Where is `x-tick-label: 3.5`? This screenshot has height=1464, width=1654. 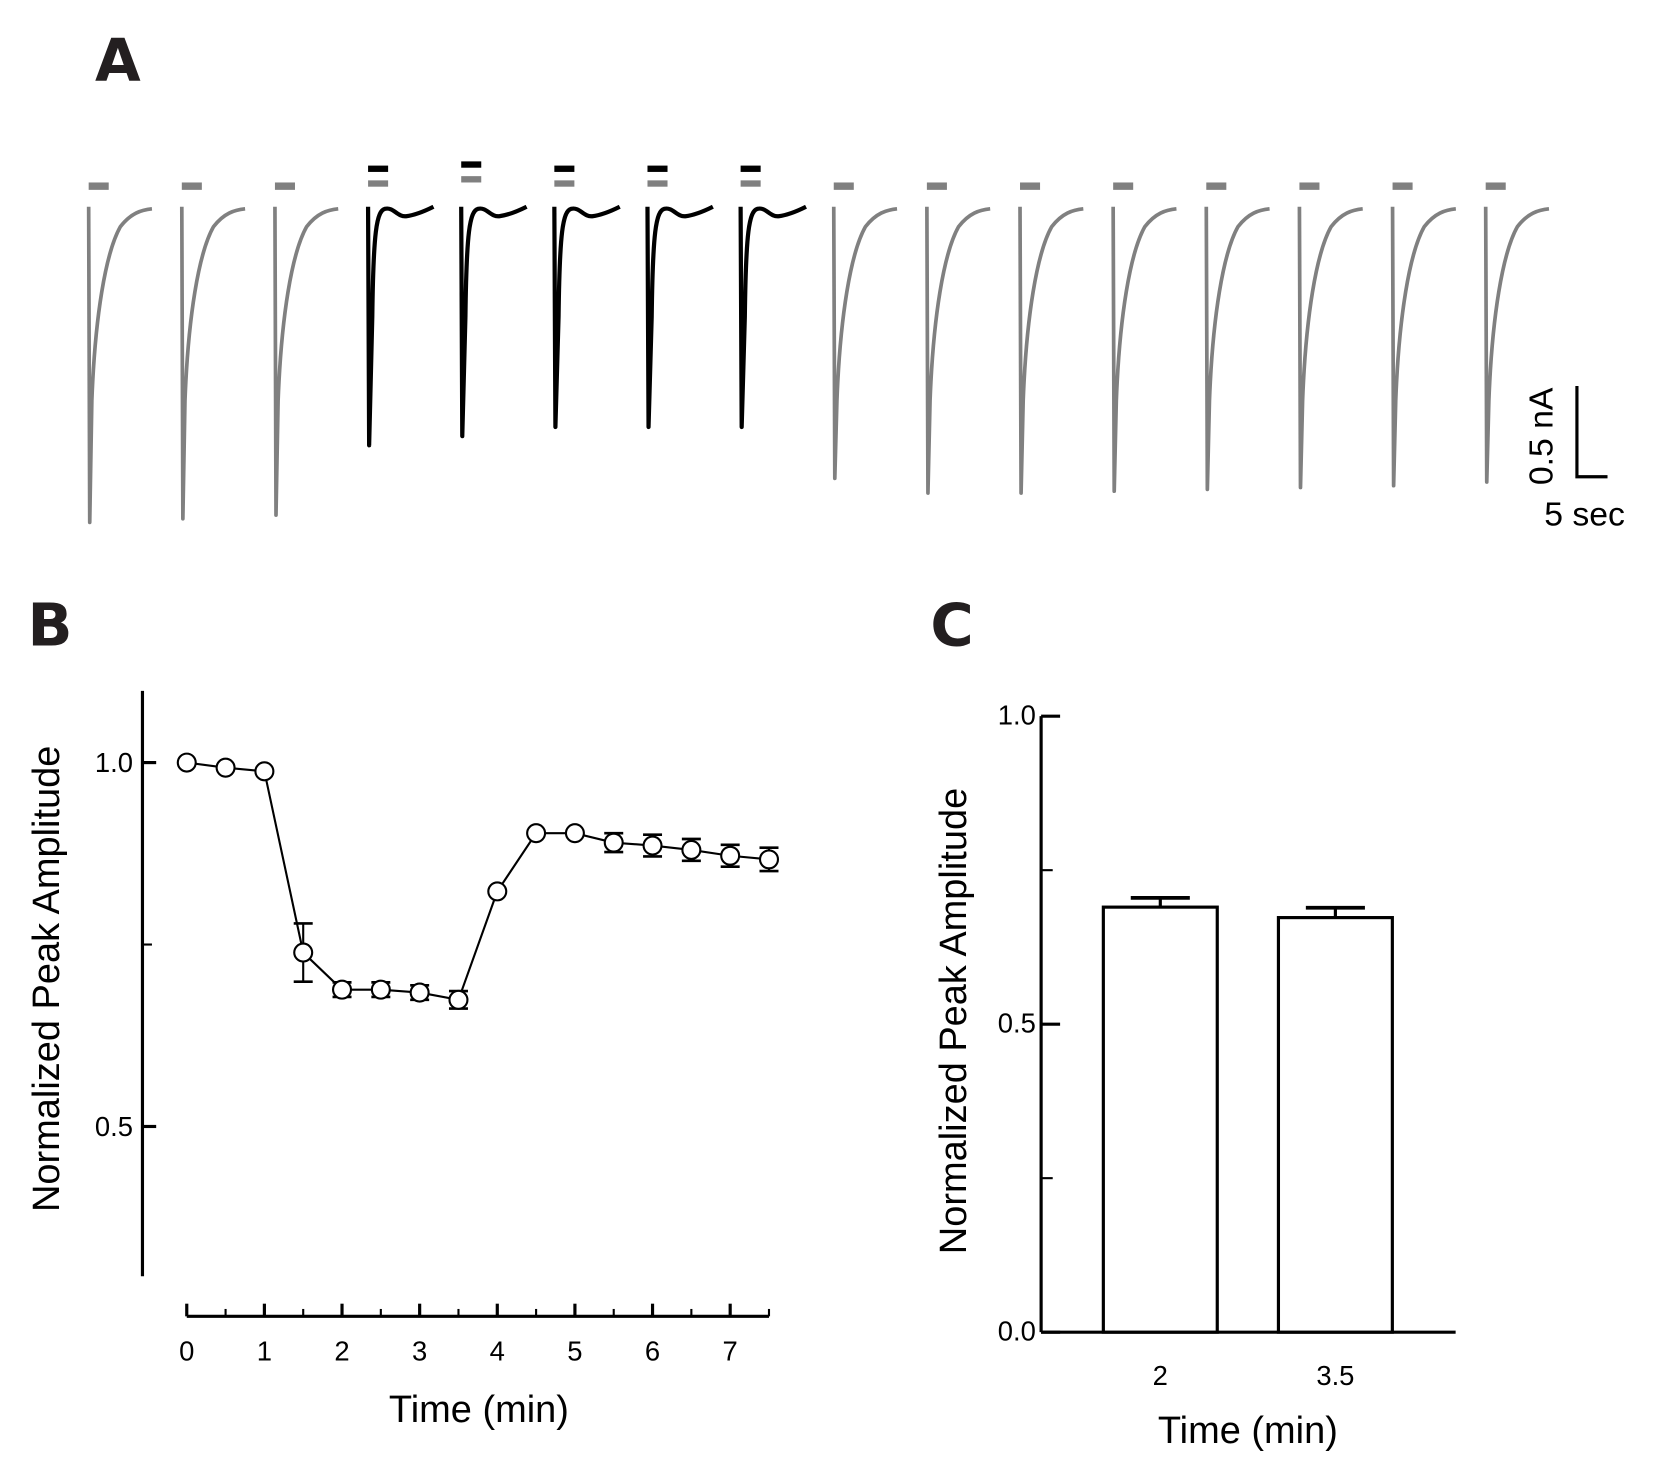 x-tick-label: 3.5 is located at coordinates (1335, 1375).